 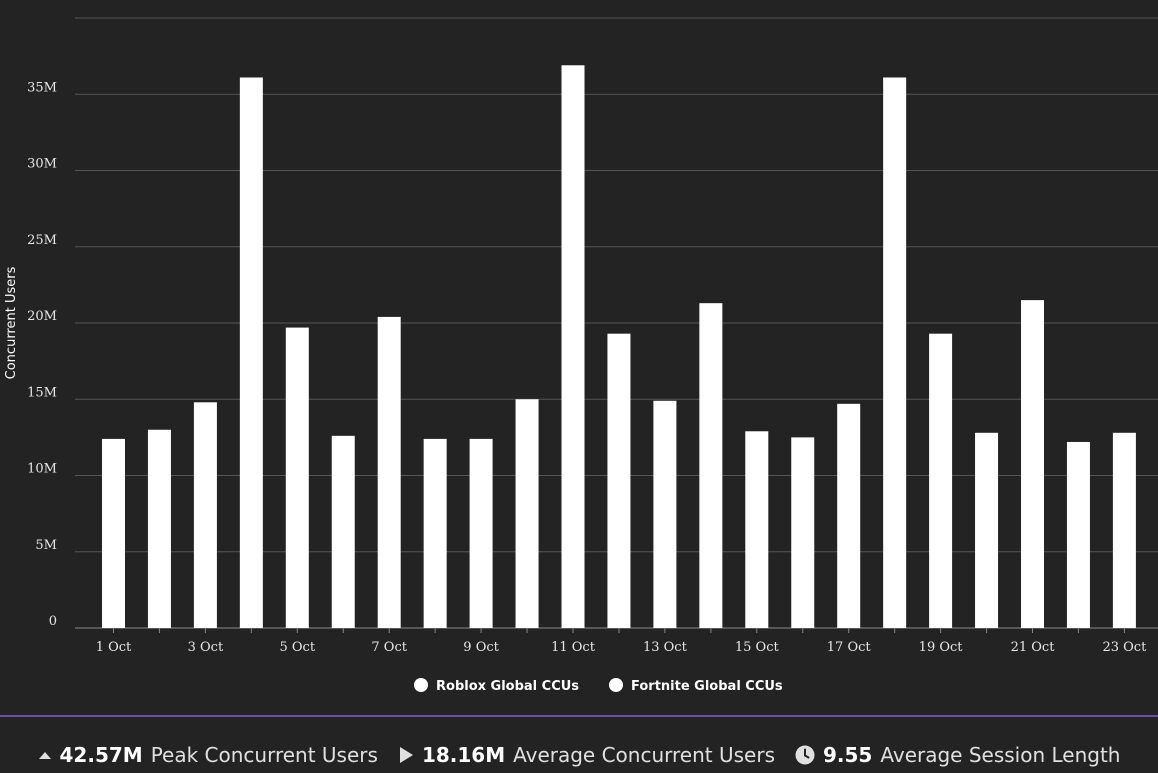 I want to click on y-tick-label: 15M, so click(x=42, y=392).